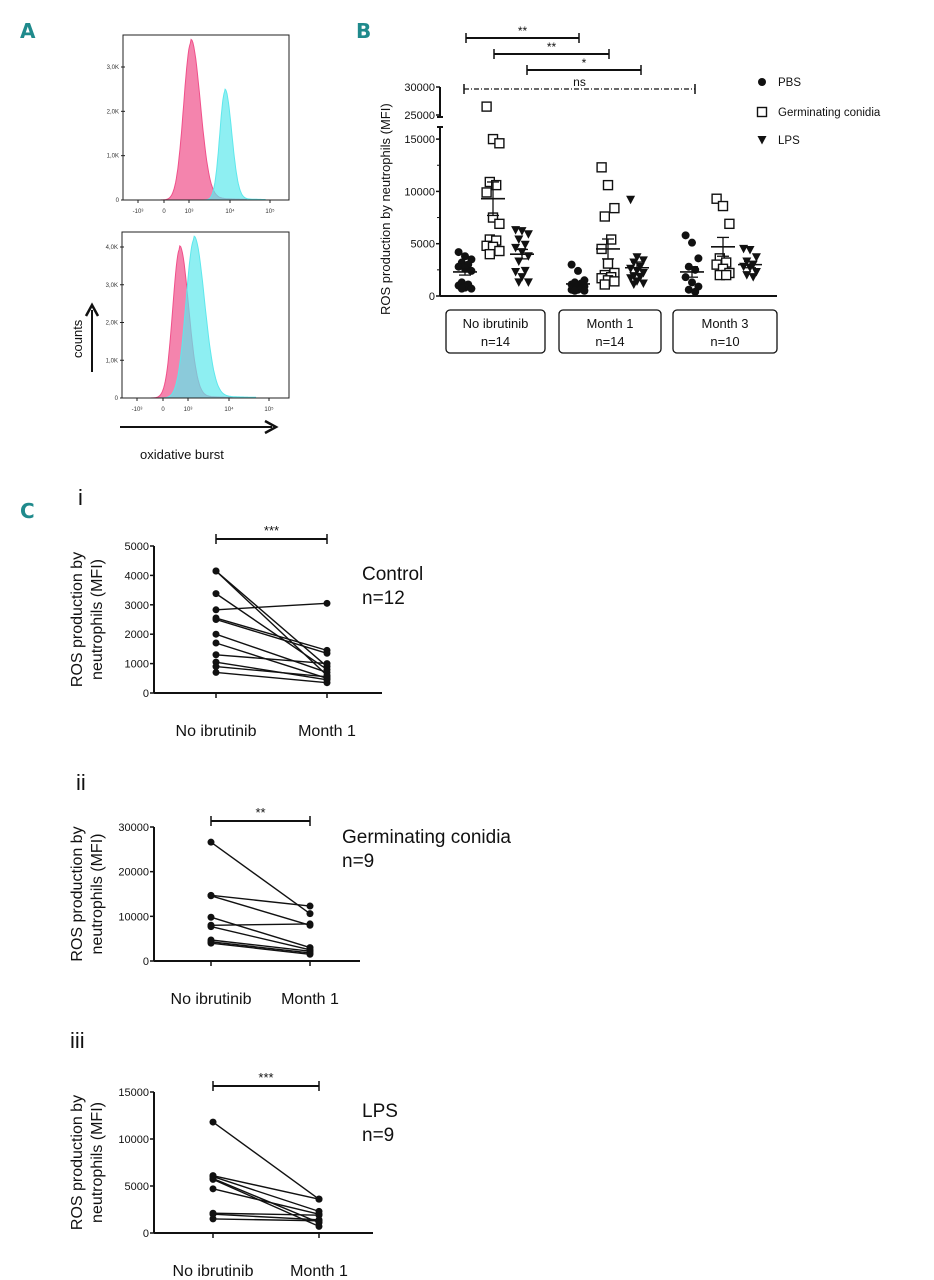  Describe the element at coordinates (137, 576) in the screenshot. I see `y-tick-label: 4000` at that location.